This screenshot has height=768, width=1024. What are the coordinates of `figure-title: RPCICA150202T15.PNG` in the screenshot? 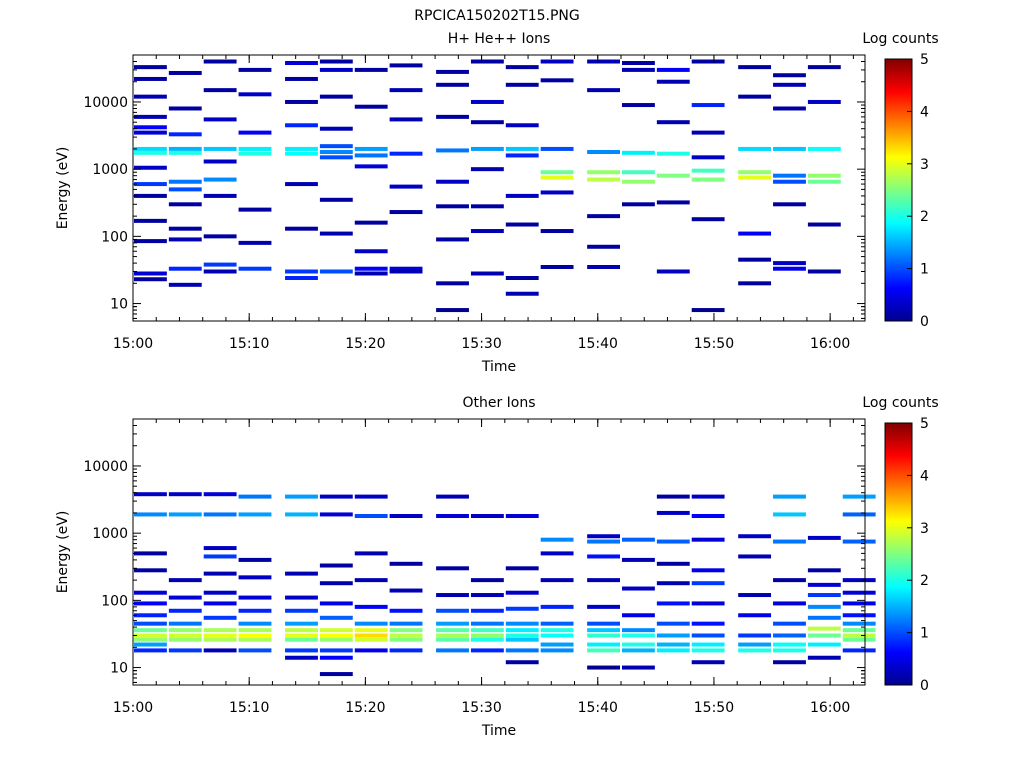 It's located at (496, 16).